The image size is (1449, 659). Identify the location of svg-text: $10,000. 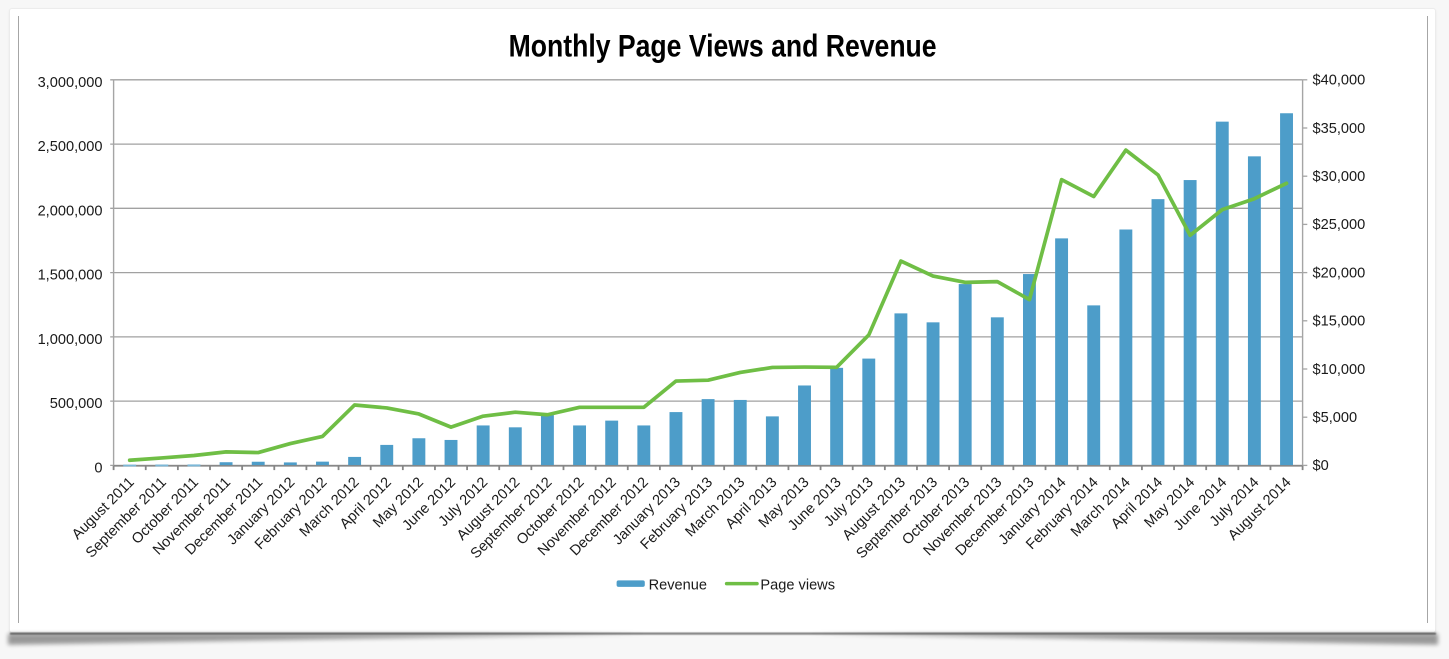
(1339, 370).